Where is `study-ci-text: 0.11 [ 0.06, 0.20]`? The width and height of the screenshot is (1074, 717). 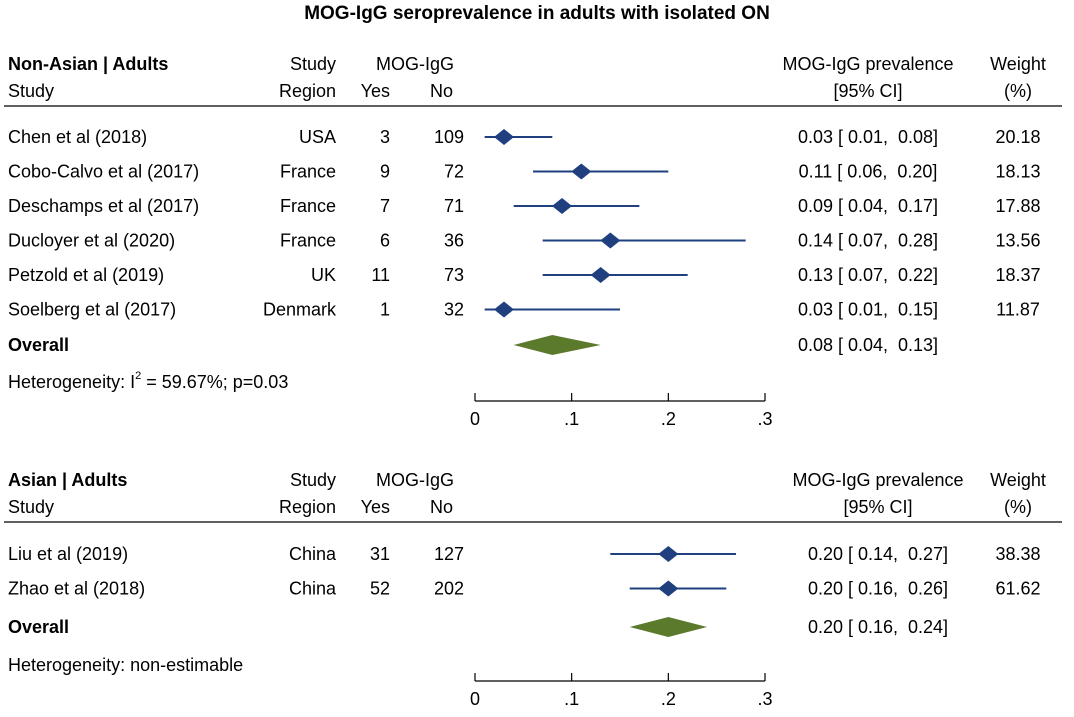 study-ci-text: 0.11 [ 0.06, 0.20] is located at coordinates (868, 172).